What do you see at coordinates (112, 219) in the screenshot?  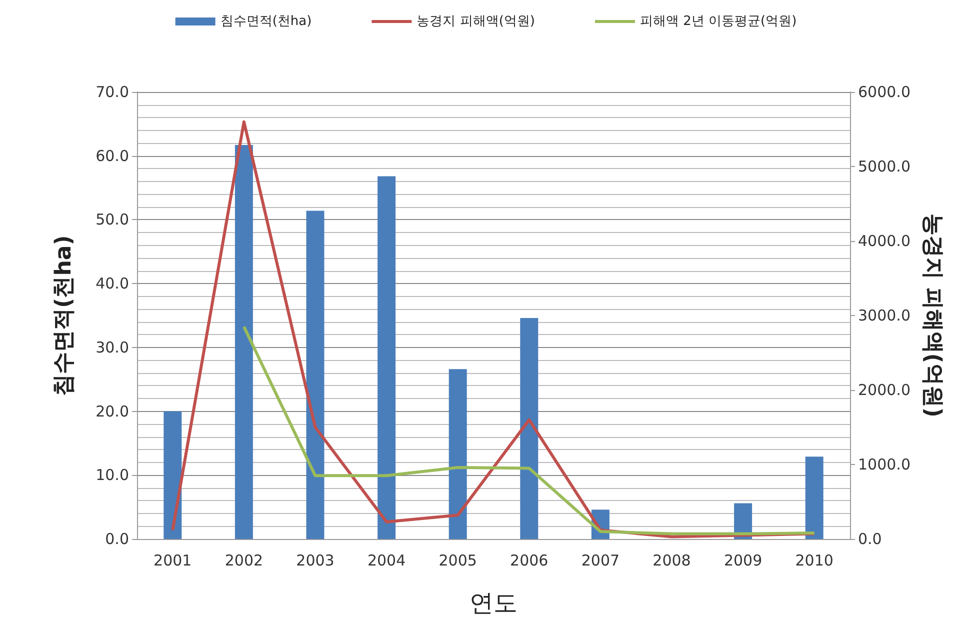 I see `y-tick-label: 50.0` at bounding box center [112, 219].